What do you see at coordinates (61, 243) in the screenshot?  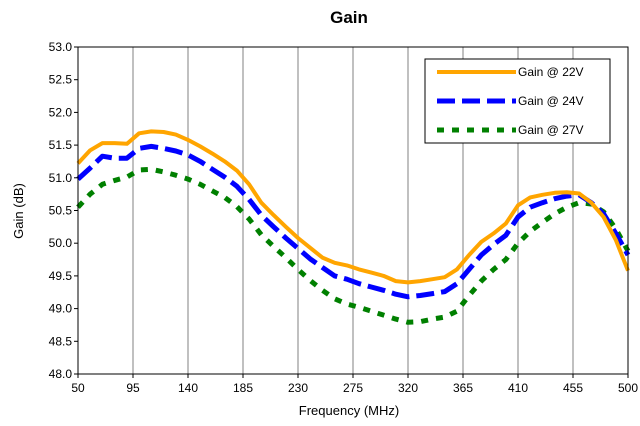 I see `y-tick-label: 50.0` at bounding box center [61, 243].